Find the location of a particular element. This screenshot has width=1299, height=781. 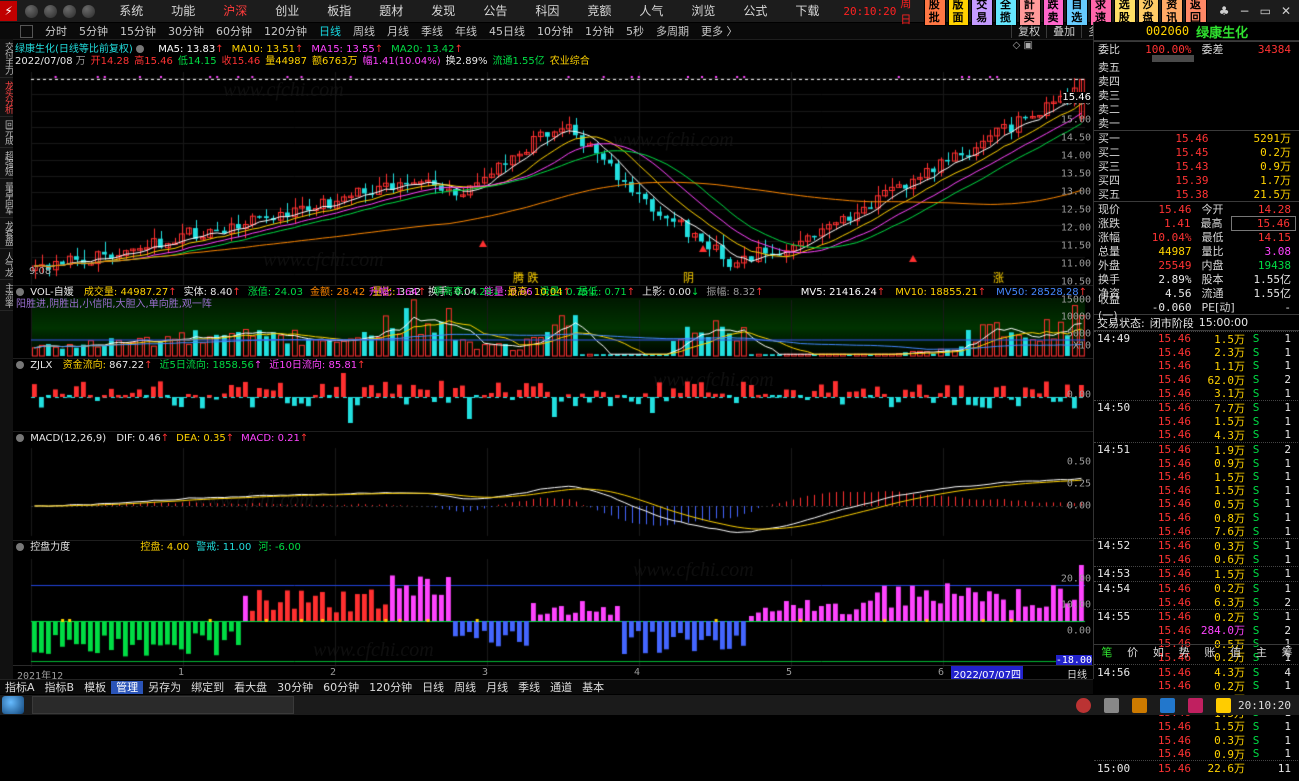

tag-button-交易: 交易 is located at coordinates (982, 13).